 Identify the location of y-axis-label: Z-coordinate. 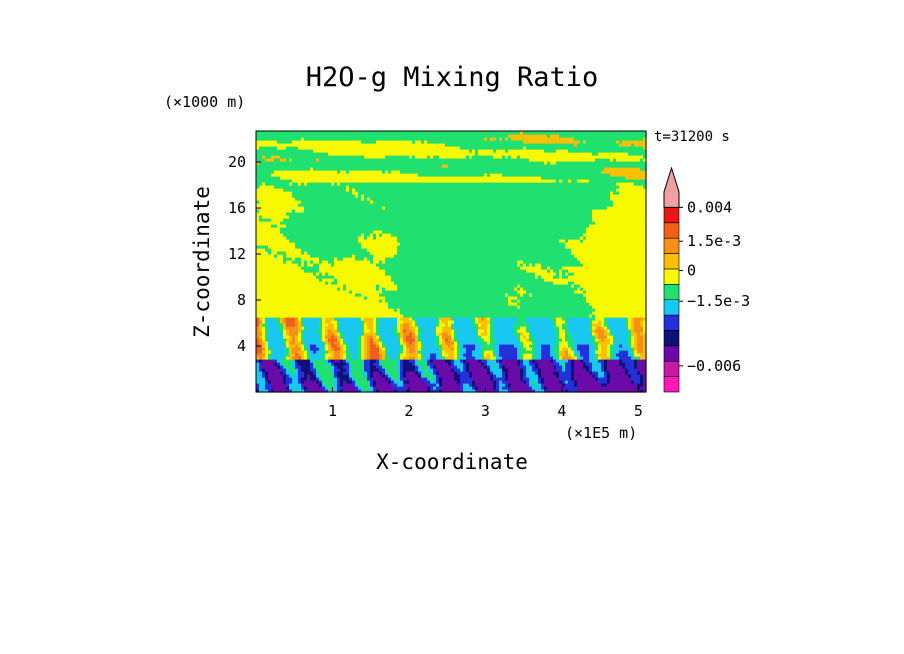
(202, 262).